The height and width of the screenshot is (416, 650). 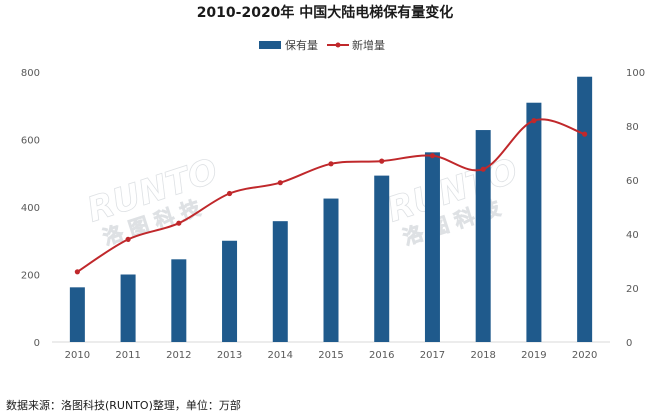 I want to click on x-tick-label: 2013, so click(x=229, y=355).